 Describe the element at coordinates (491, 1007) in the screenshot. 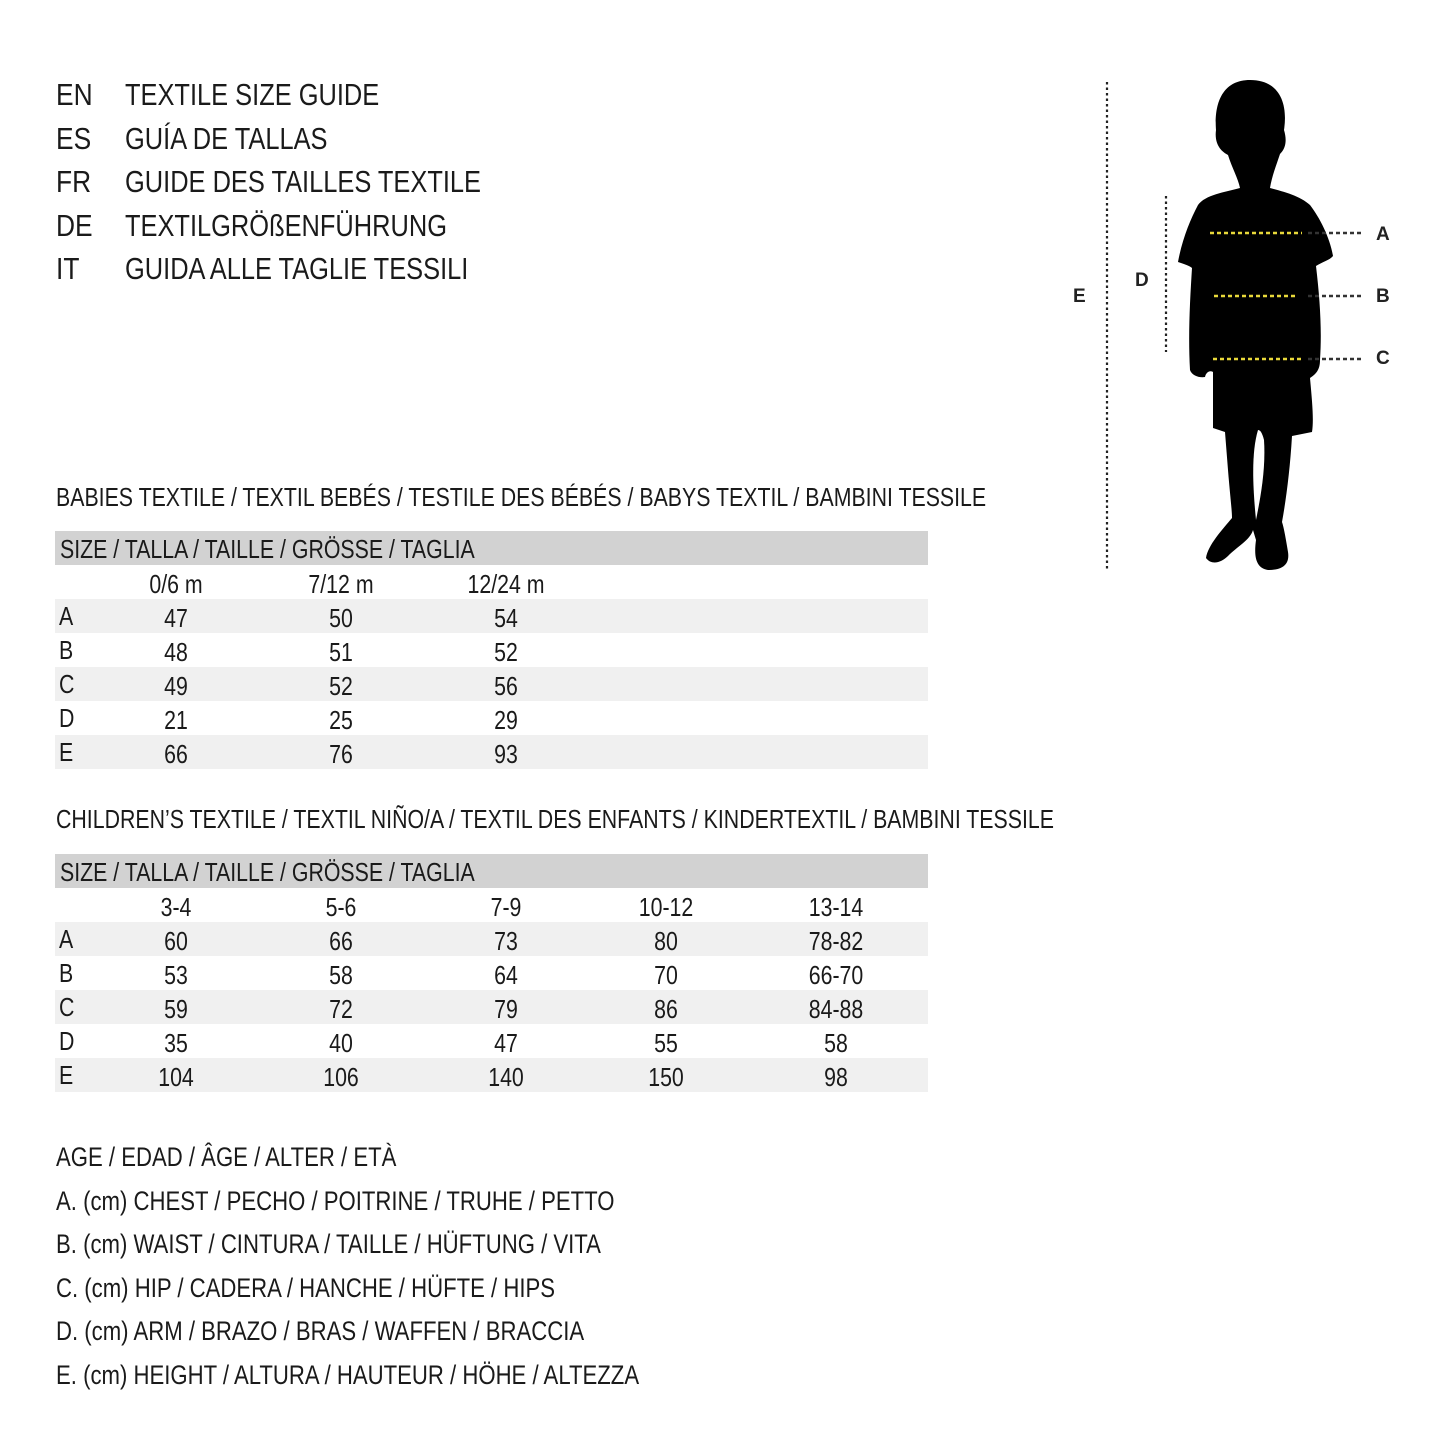

I see `table-row: C 59 72 79 86 84-88` at that location.